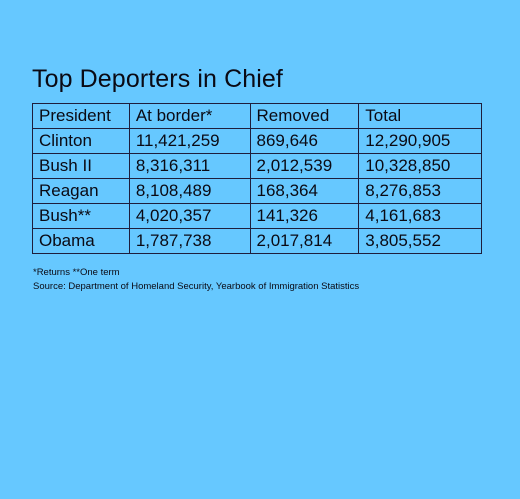 Image resolution: width=520 pixels, height=499 pixels. I want to click on table-row: Obama 1,787,738 2,017,814 3,805,552, so click(257, 241).